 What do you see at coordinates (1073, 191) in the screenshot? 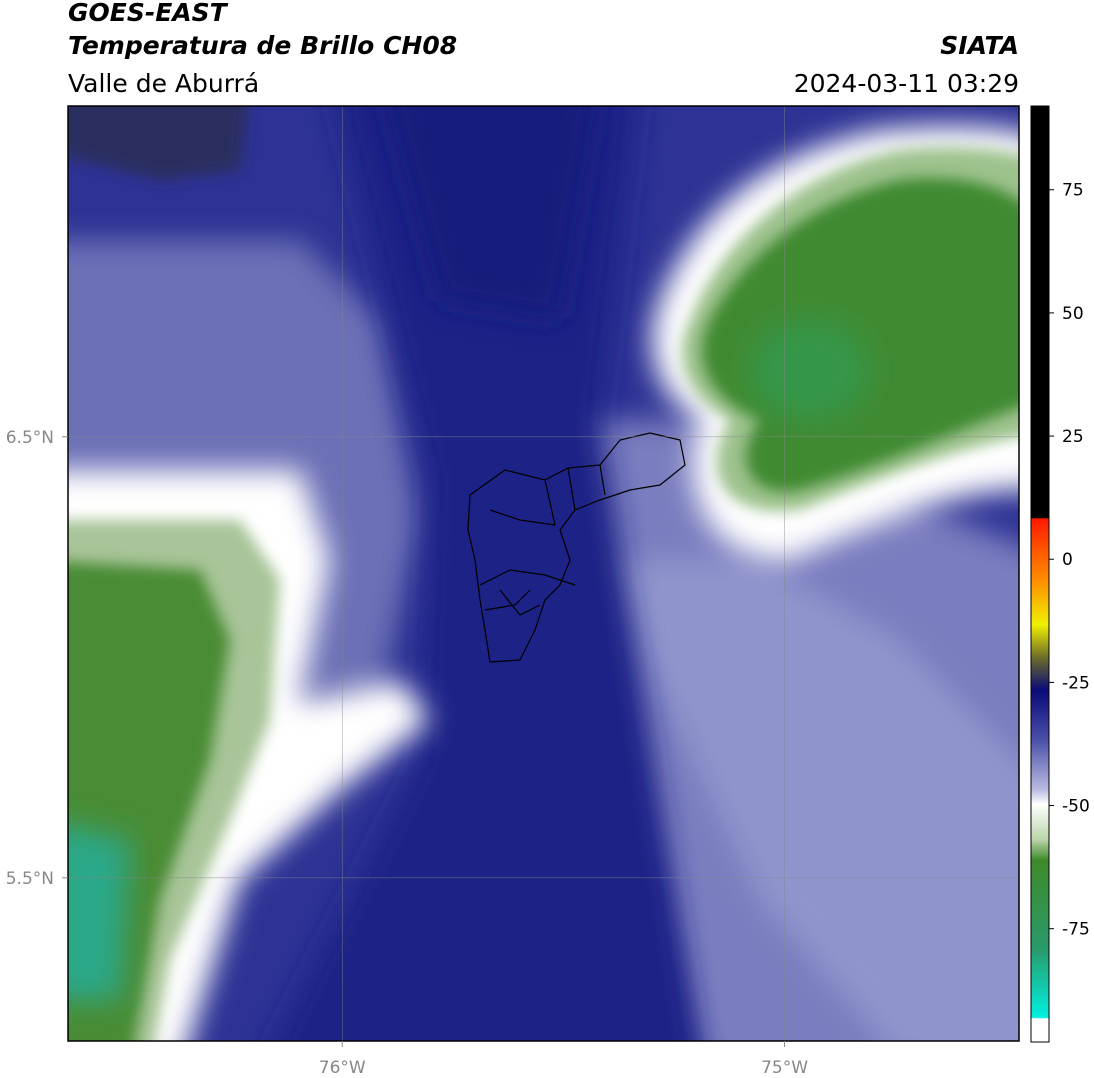
I see `colorbar-tick-label: 75` at bounding box center [1073, 191].